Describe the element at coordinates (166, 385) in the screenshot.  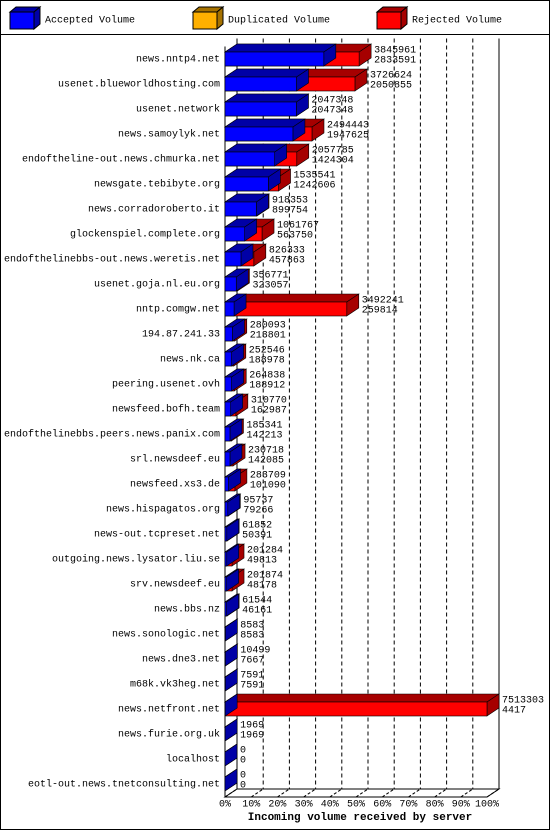
I see `y-tick-label: peering.usenet.ovh` at that location.